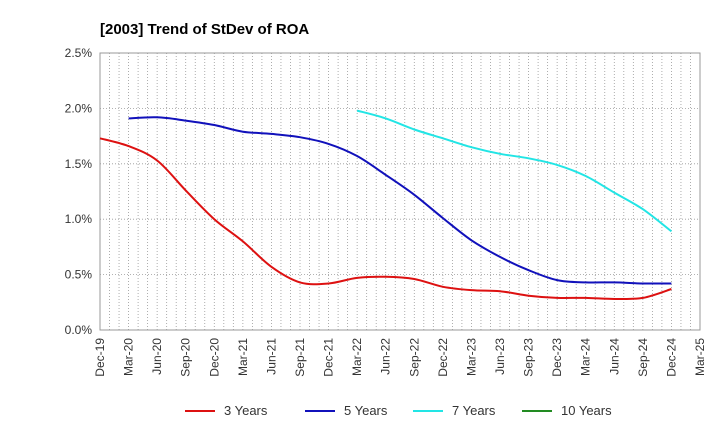  I want to click on series-line-7-years, so click(514, 171).